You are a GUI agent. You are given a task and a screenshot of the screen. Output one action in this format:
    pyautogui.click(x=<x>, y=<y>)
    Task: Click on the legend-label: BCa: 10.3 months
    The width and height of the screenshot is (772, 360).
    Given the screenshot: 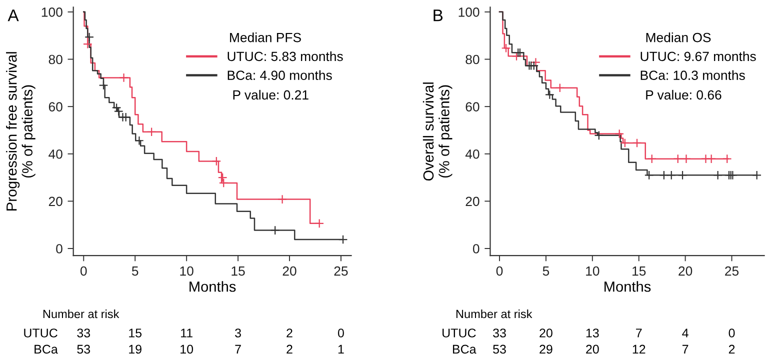 What is the action you would take?
    pyautogui.click(x=692, y=75)
    